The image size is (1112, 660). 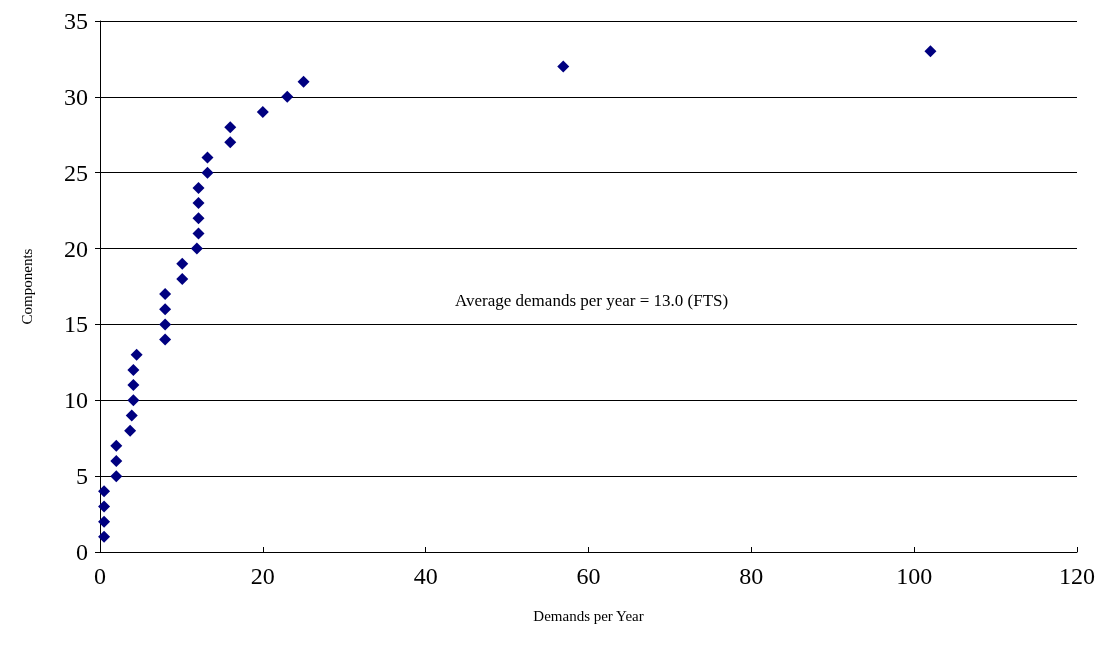 What do you see at coordinates (914, 576) in the screenshot?
I see `x-tick-label: 100` at bounding box center [914, 576].